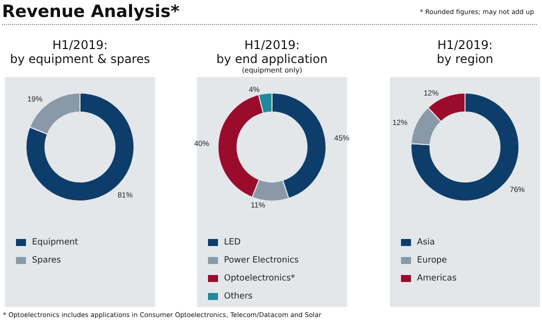 This screenshot has height=321, width=542. Describe the element at coordinates (465, 52) in the screenshot. I see `chart-title: H1/2019: by region` at that location.